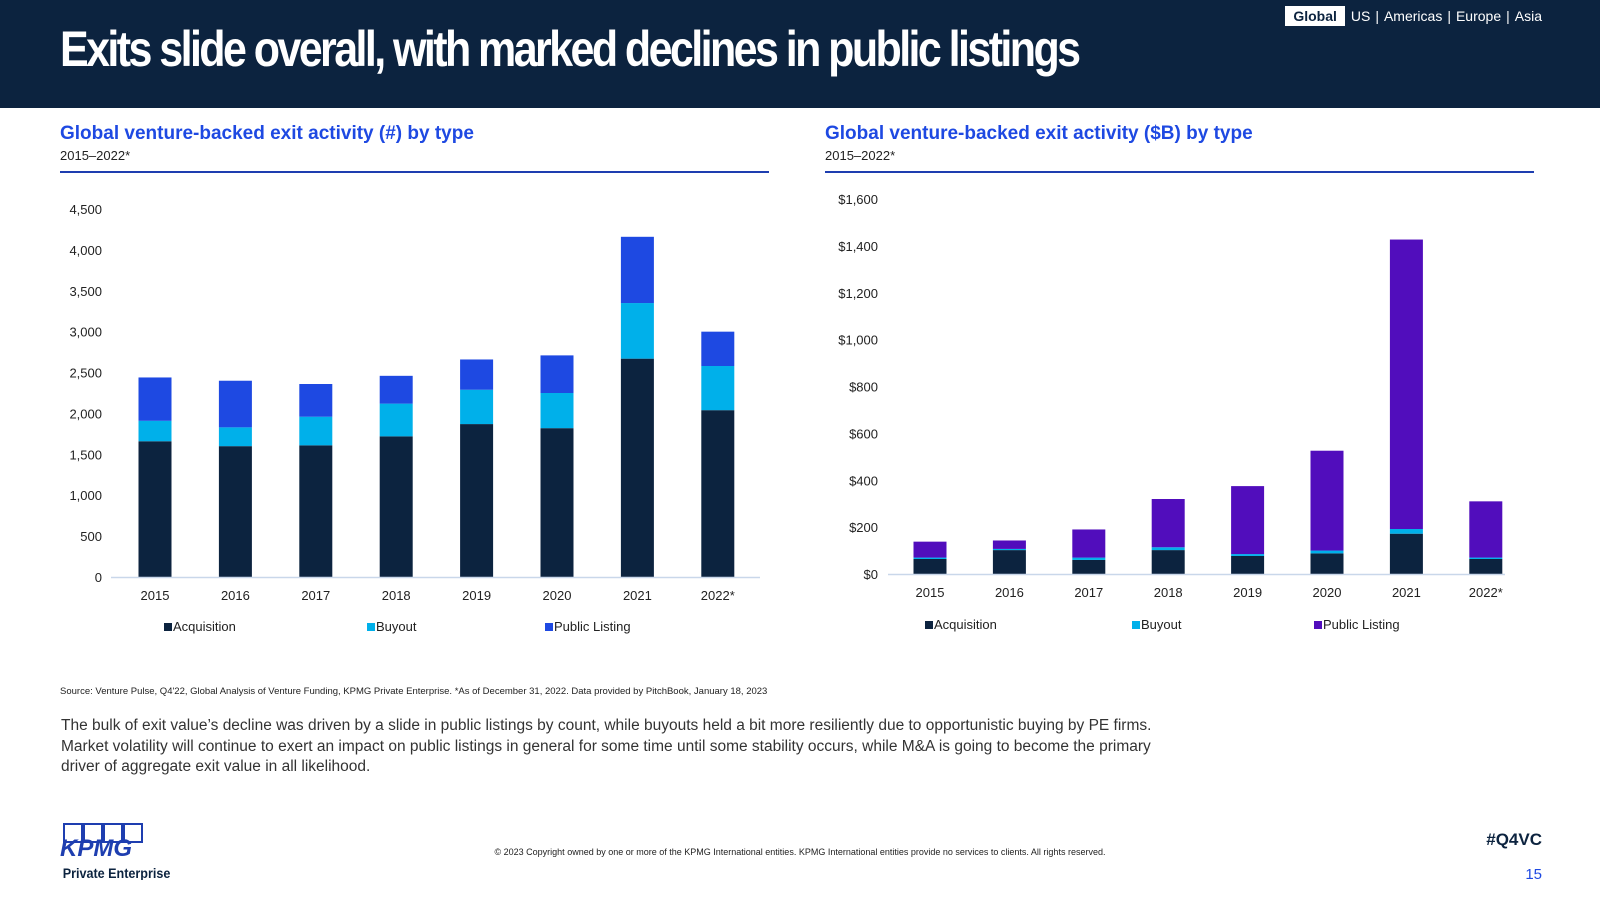 This screenshot has height=900, width=1600. What do you see at coordinates (863, 433) in the screenshot?
I see `y-tick-label: $600` at bounding box center [863, 433].